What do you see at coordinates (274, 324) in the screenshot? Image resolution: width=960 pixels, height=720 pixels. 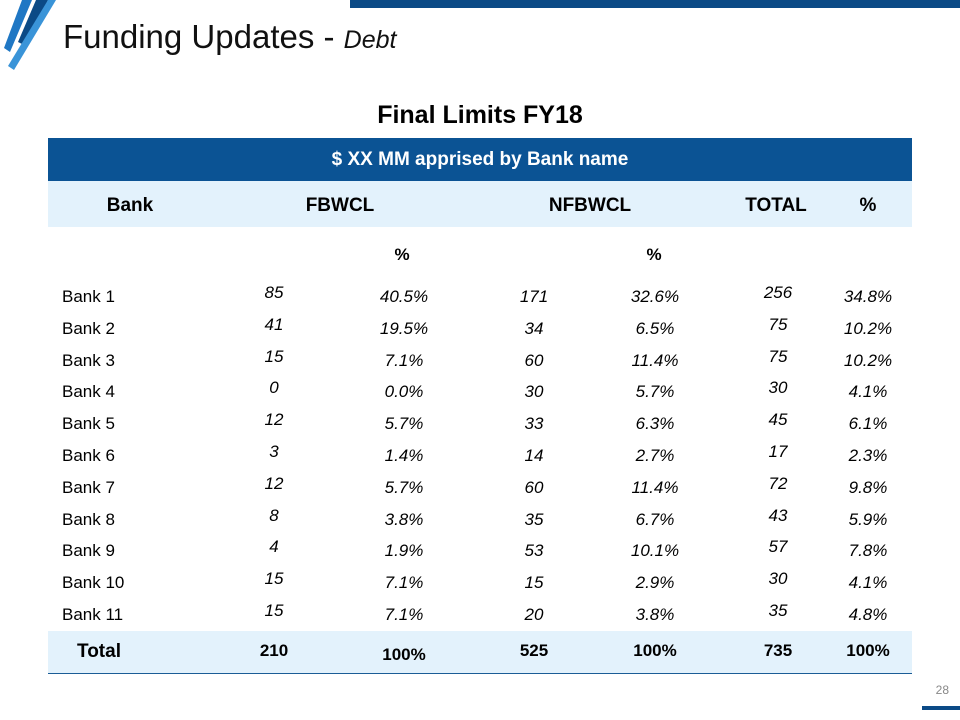 I see `cell-fbwcl: 41` at bounding box center [274, 324].